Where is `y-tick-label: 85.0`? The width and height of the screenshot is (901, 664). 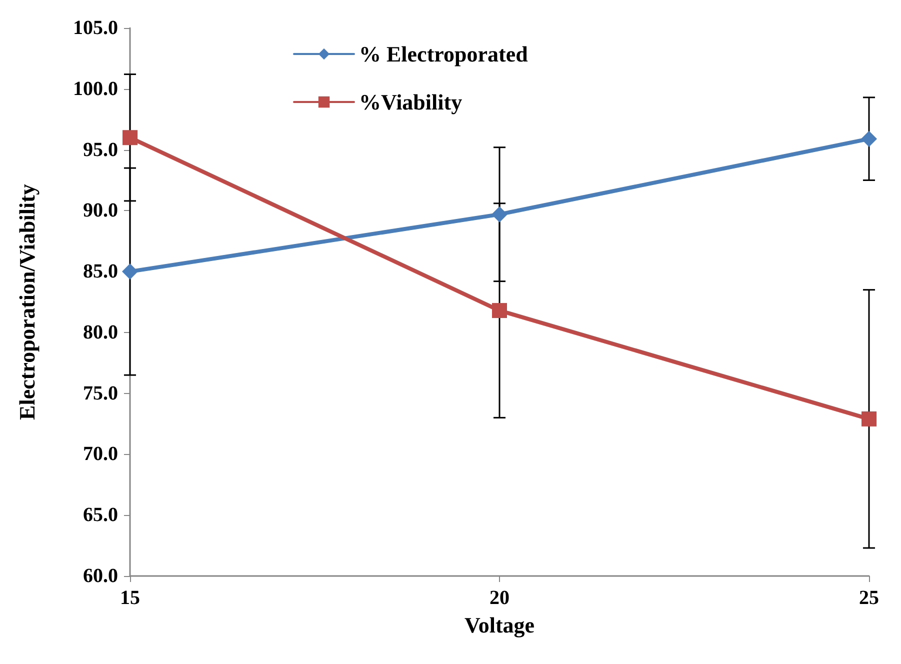
y-tick-label: 85.0 is located at coordinates (100, 271).